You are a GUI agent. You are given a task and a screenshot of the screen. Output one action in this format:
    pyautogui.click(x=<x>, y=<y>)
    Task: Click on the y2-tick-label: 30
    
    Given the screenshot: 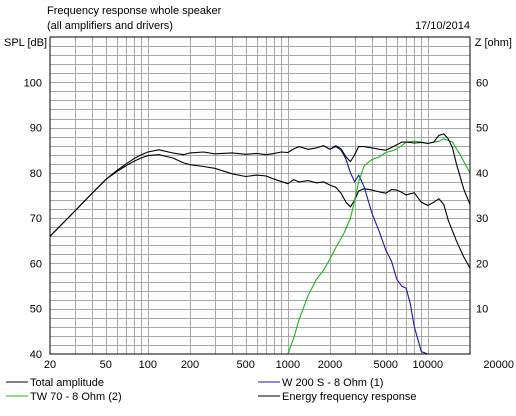 What is the action you would take?
    pyautogui.click(x=482, y=219)
    